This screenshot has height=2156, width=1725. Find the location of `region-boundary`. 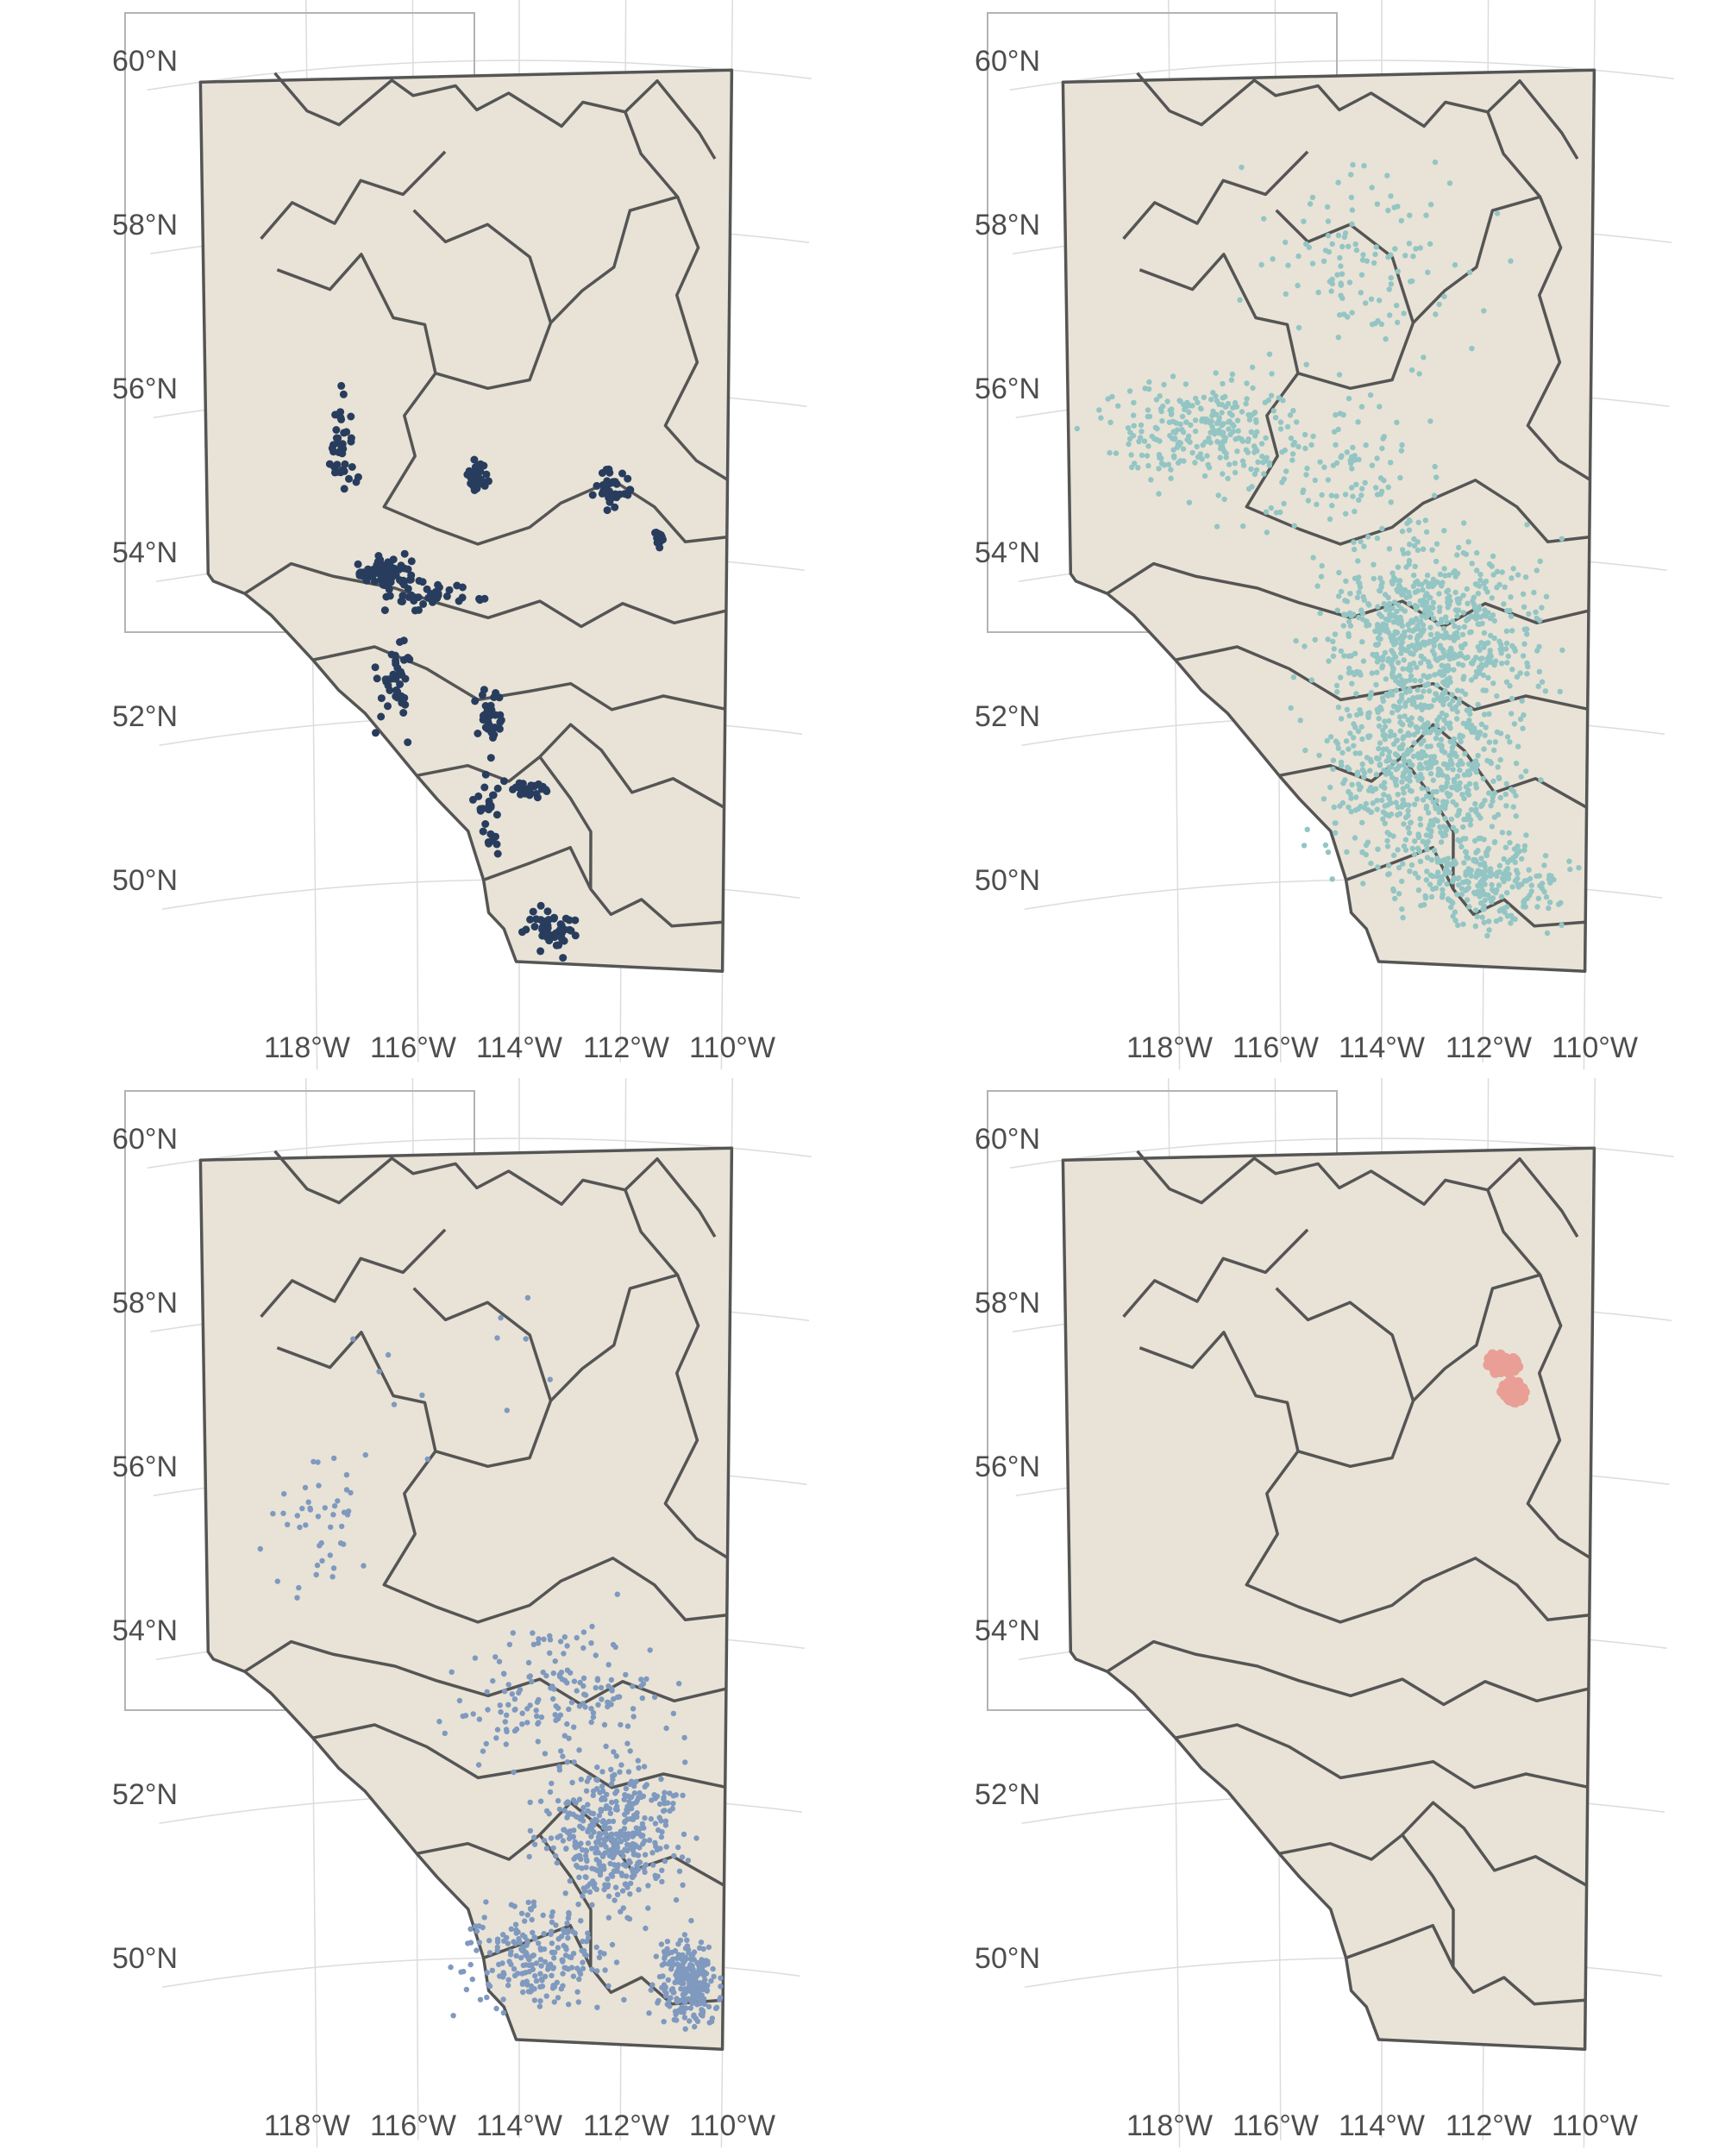

region-boundary is located at coordinates (1348, 1673).